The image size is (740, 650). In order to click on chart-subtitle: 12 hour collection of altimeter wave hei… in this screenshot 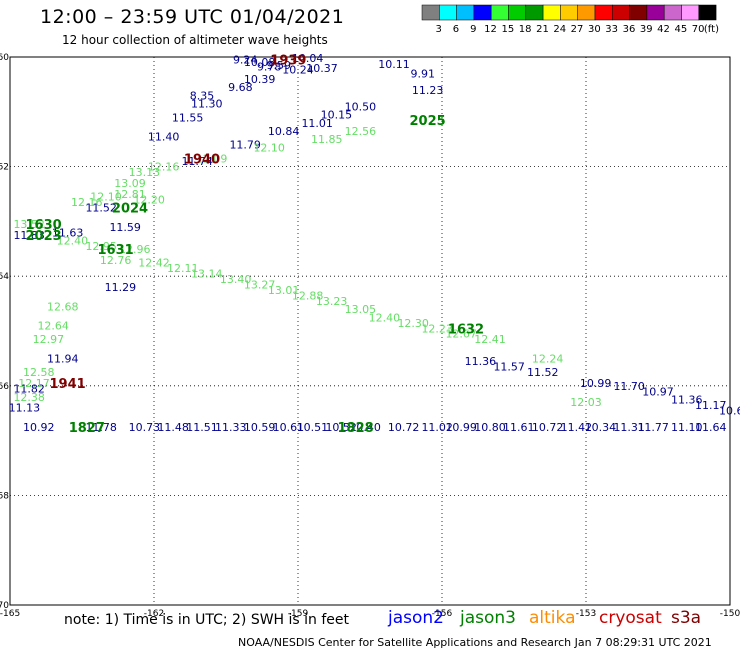, I will do `click(195, 40)`.